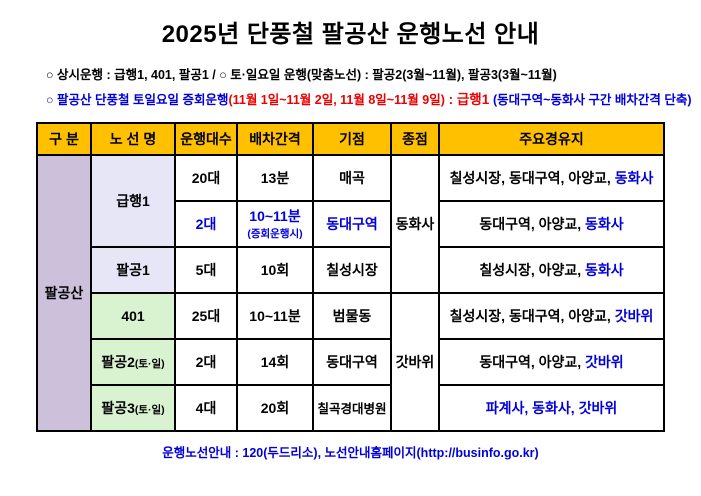 This screenshot has width=701, height=496. Describe the element at coordinates (206, 269) in the screenshot. I see `cell-count: 5대` at that location.